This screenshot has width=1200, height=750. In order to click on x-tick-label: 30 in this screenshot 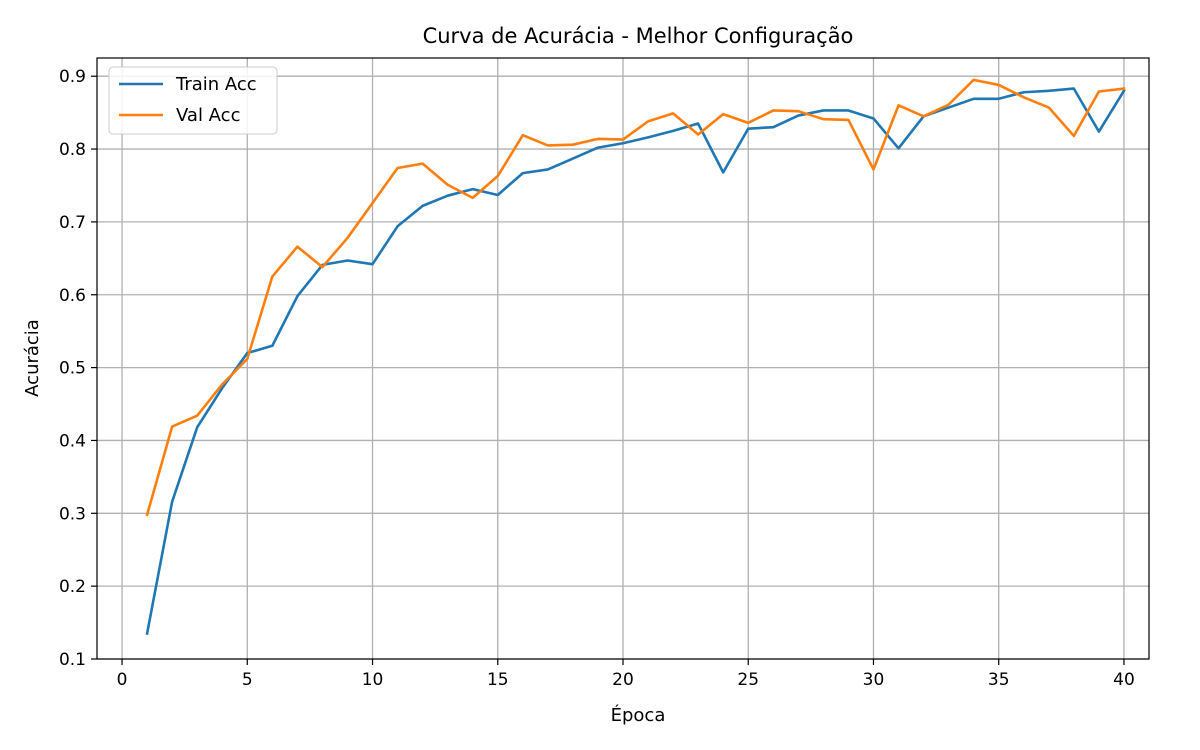, I will do `click(874, 680)`.